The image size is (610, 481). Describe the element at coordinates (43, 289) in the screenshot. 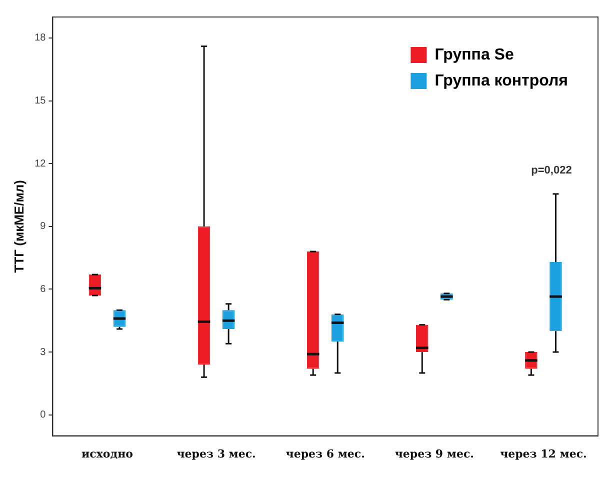

I see `y-tick-label: 6` at that location.